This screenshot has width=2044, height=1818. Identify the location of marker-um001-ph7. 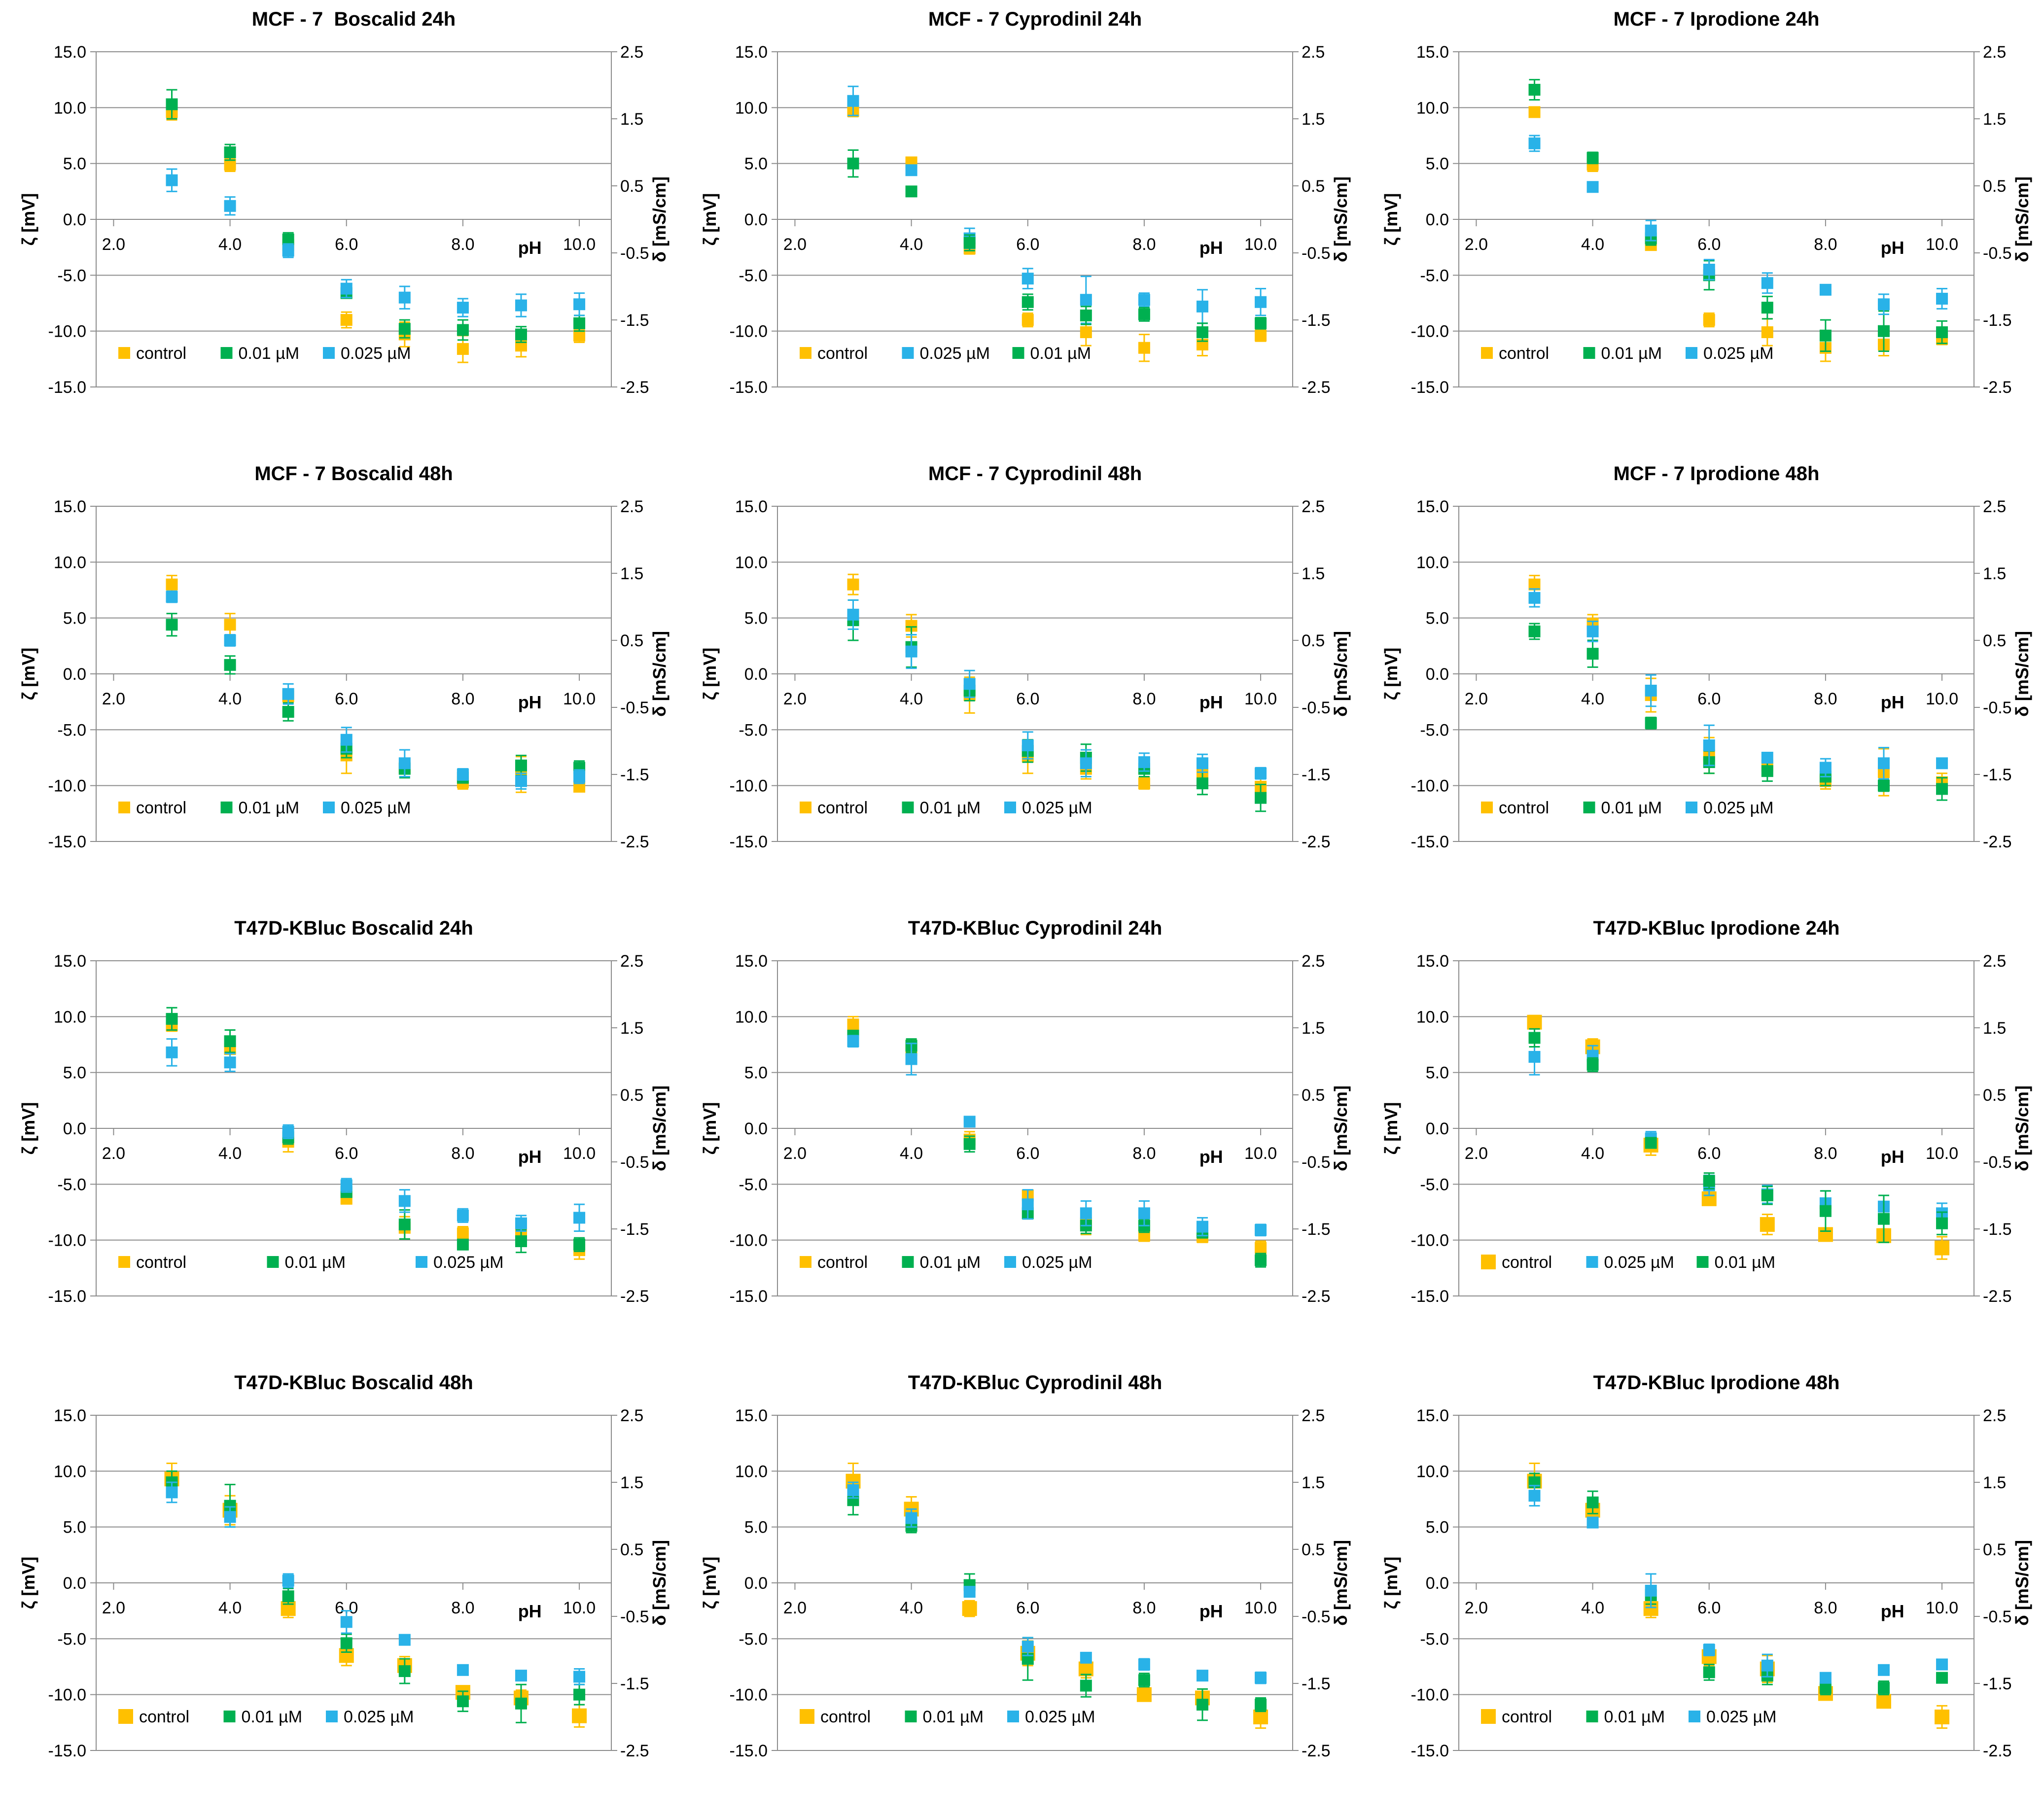
(1767, 1195).